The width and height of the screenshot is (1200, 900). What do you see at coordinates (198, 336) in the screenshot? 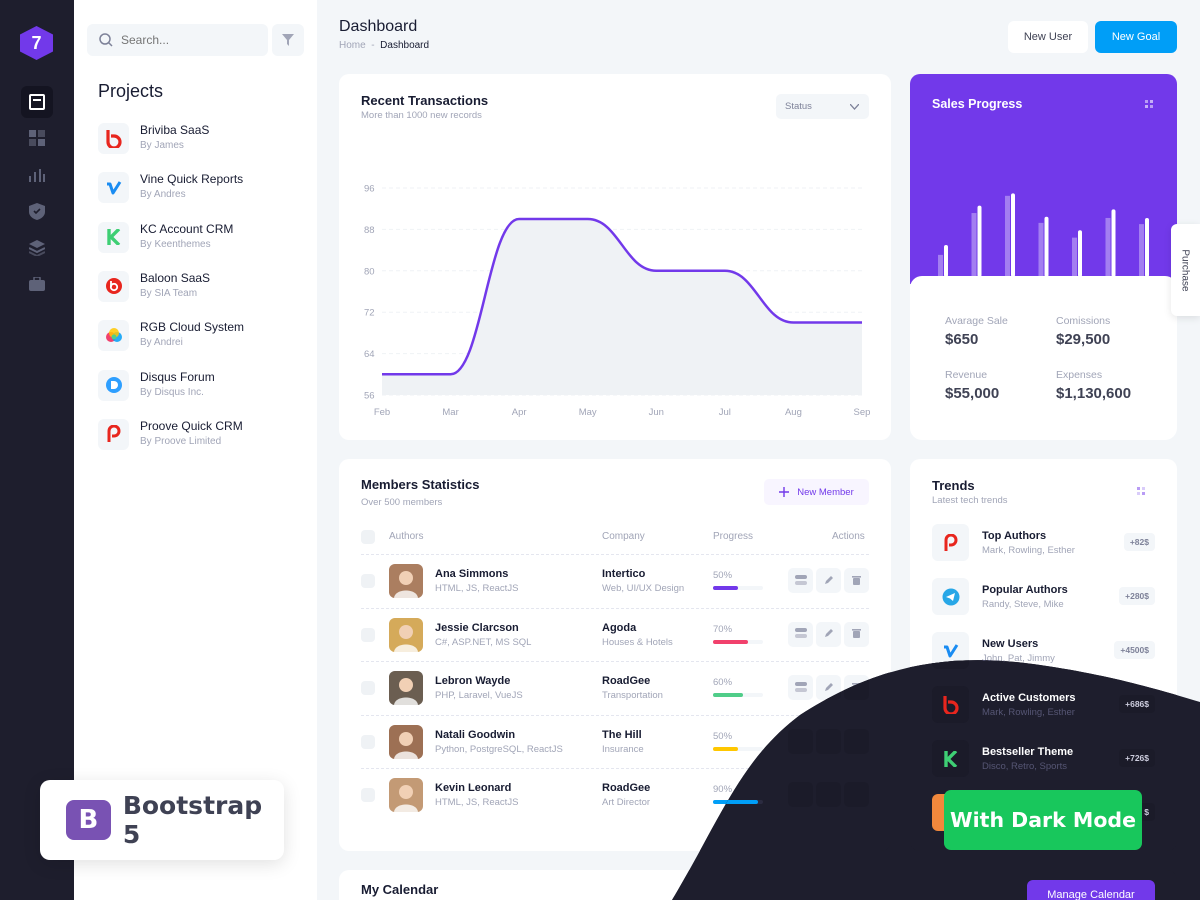
I see `project-item: RGB Cloud System By Andrei` at bounding box center [198, 336].